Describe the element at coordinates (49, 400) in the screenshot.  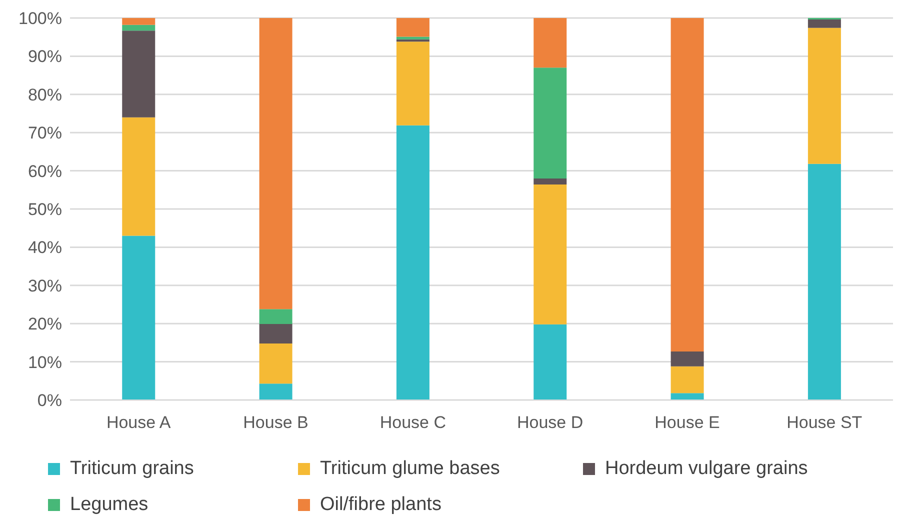
I see `y-tick-label: 0%` at that location.